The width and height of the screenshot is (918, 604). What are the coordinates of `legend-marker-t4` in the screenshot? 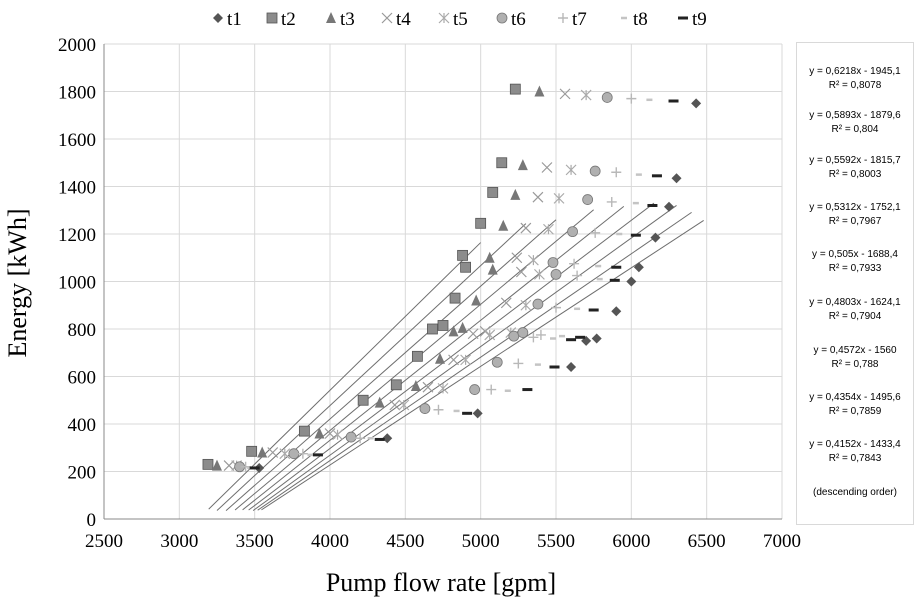 It's located at (387, 18).